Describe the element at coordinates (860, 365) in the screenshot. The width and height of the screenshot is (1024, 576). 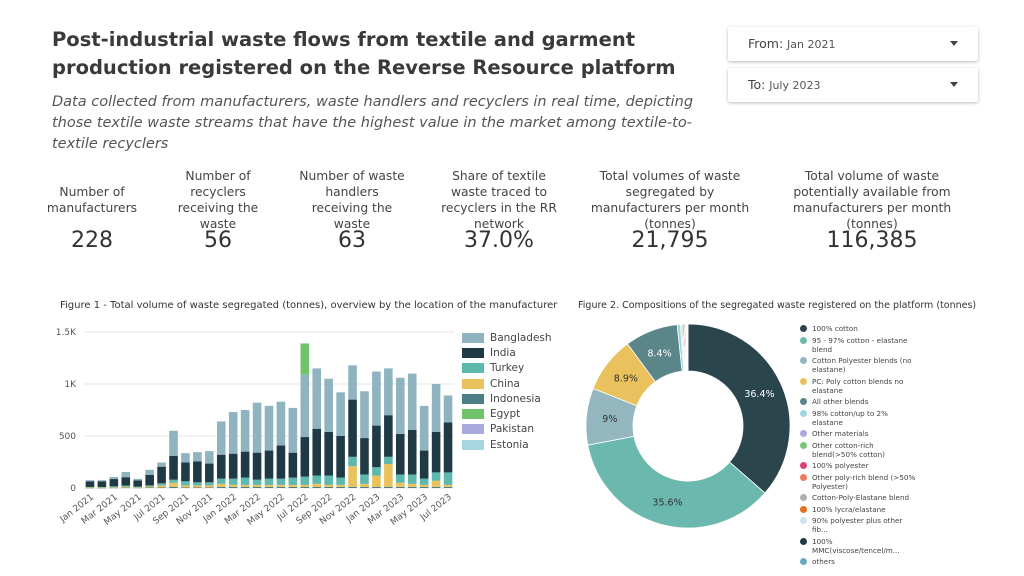
I see `legend-item: Cotton Polyester blends (no elastane)` at that location.